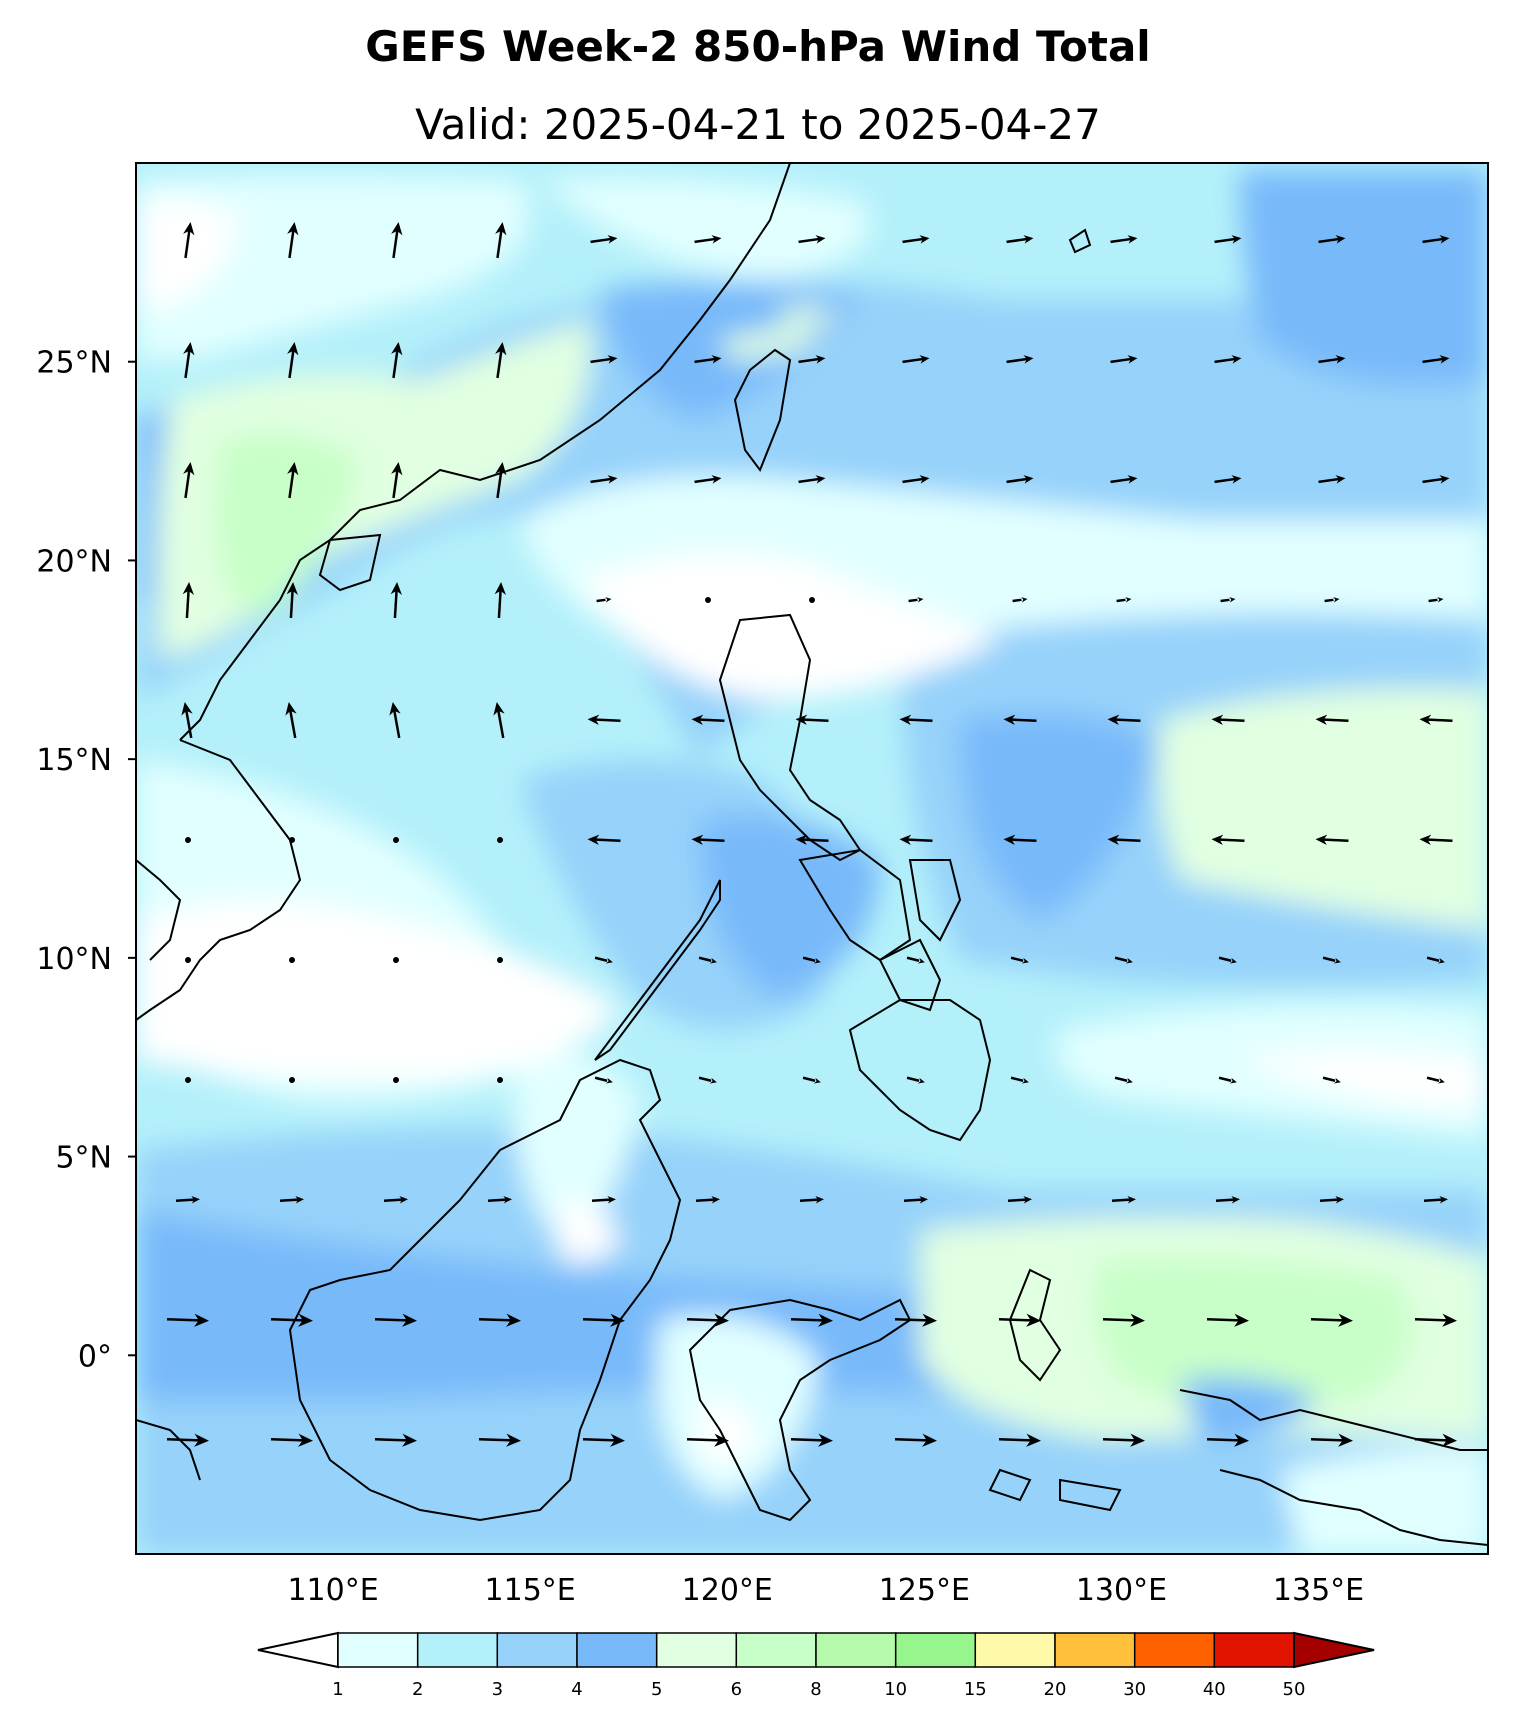 The width and height of the screenshot is (1516, 1736). Describe the element at coordinates (576, 1689) in the screenshot. I see `colorbar-level-label: 4` at that location.